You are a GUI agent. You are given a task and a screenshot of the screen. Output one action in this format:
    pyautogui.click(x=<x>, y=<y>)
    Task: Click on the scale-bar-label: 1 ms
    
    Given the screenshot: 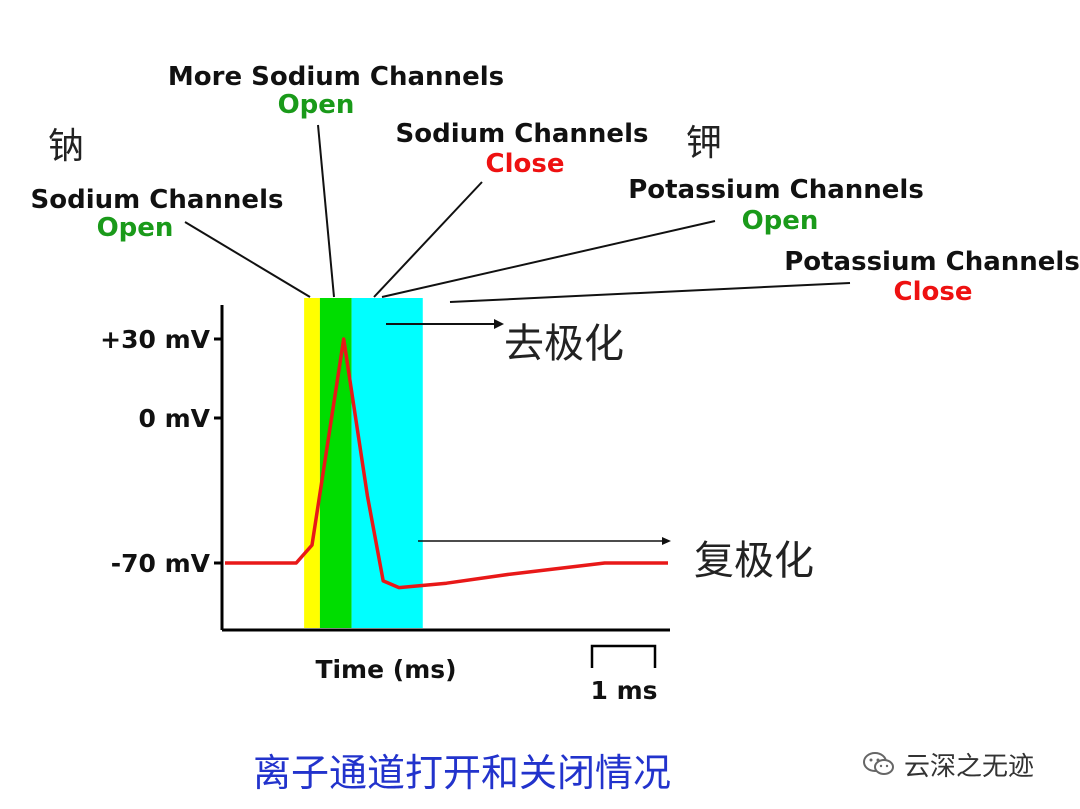 What is the action you would take?
    pyautogui.click(x=623, y=690)
    